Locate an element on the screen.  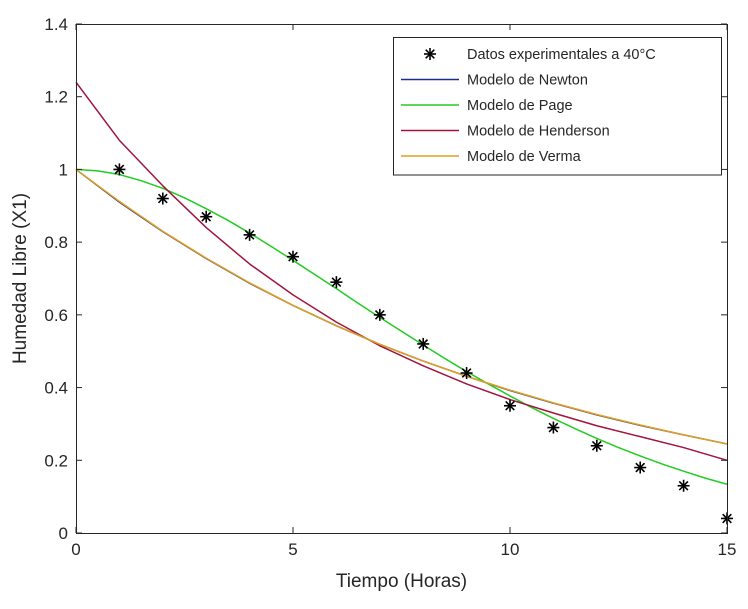
y-tick-label: 0.4 is located at coordinates (56, 388).